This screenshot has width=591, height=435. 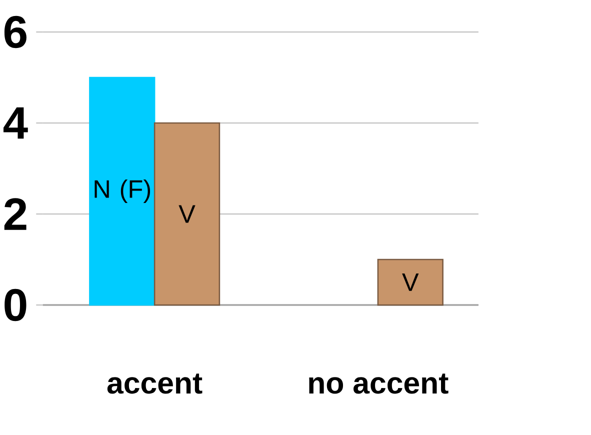 I want to click on x-tick-label: no accent, so click(x=378, y=384).